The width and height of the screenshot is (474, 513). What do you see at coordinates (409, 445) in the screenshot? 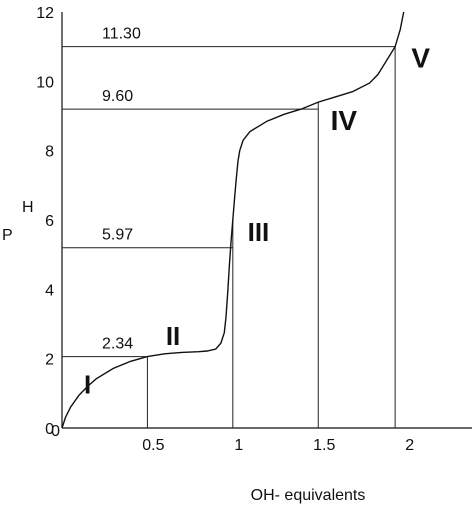
I see `x-tick-label: 2` at bounding box center [409, 445].